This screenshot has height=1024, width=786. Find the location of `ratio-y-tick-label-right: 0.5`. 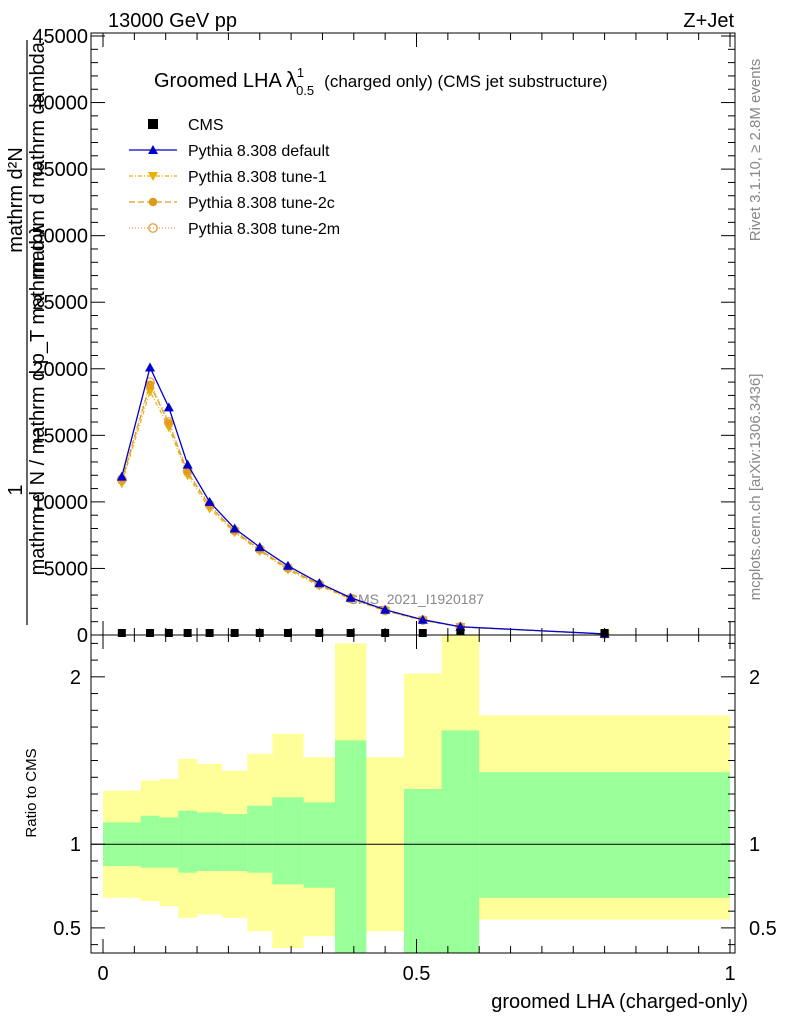

ratio-y-tick-label-right: 0.5 is located at coordinates (763, 929).